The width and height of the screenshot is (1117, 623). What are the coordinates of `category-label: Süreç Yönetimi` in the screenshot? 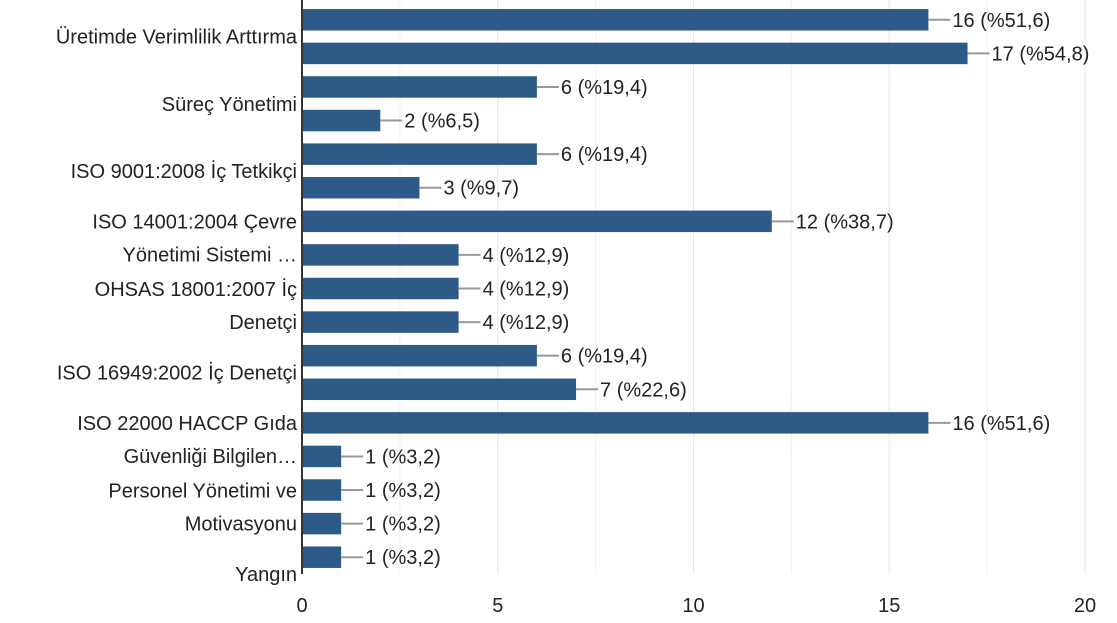 It's located at (229, 105).